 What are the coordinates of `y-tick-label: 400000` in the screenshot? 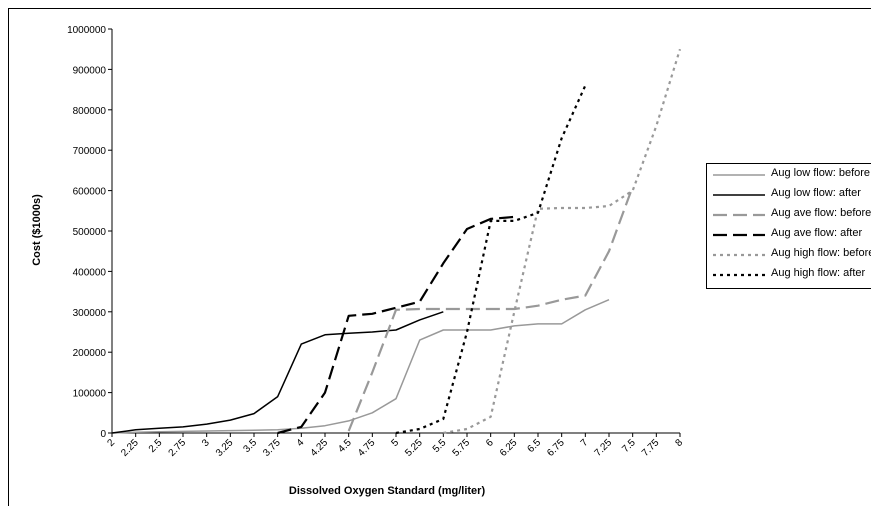 It's located at (90, 272).